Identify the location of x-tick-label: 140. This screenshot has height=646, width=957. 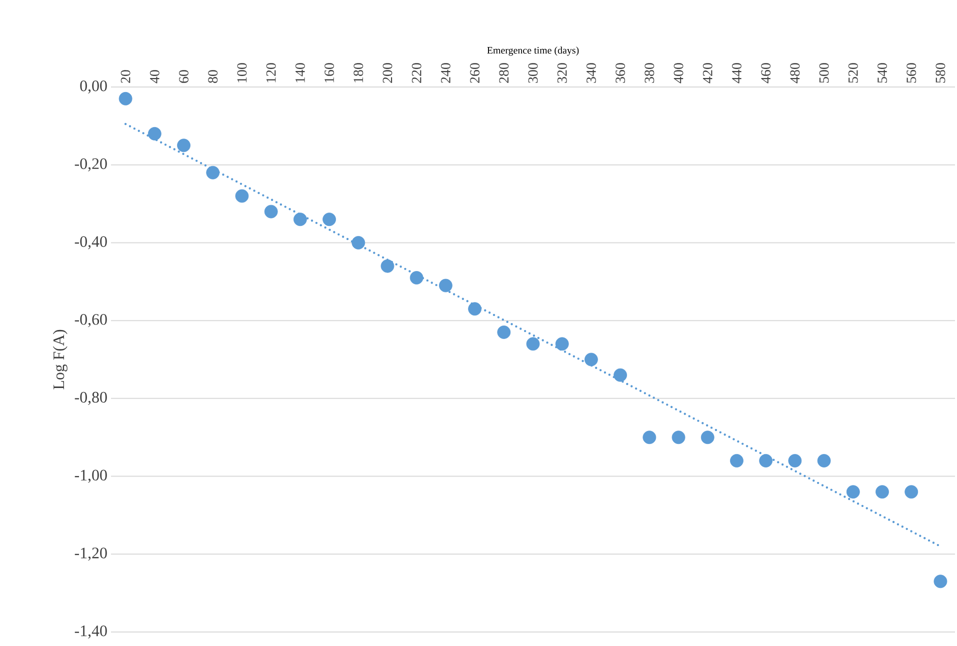
(300, 72).